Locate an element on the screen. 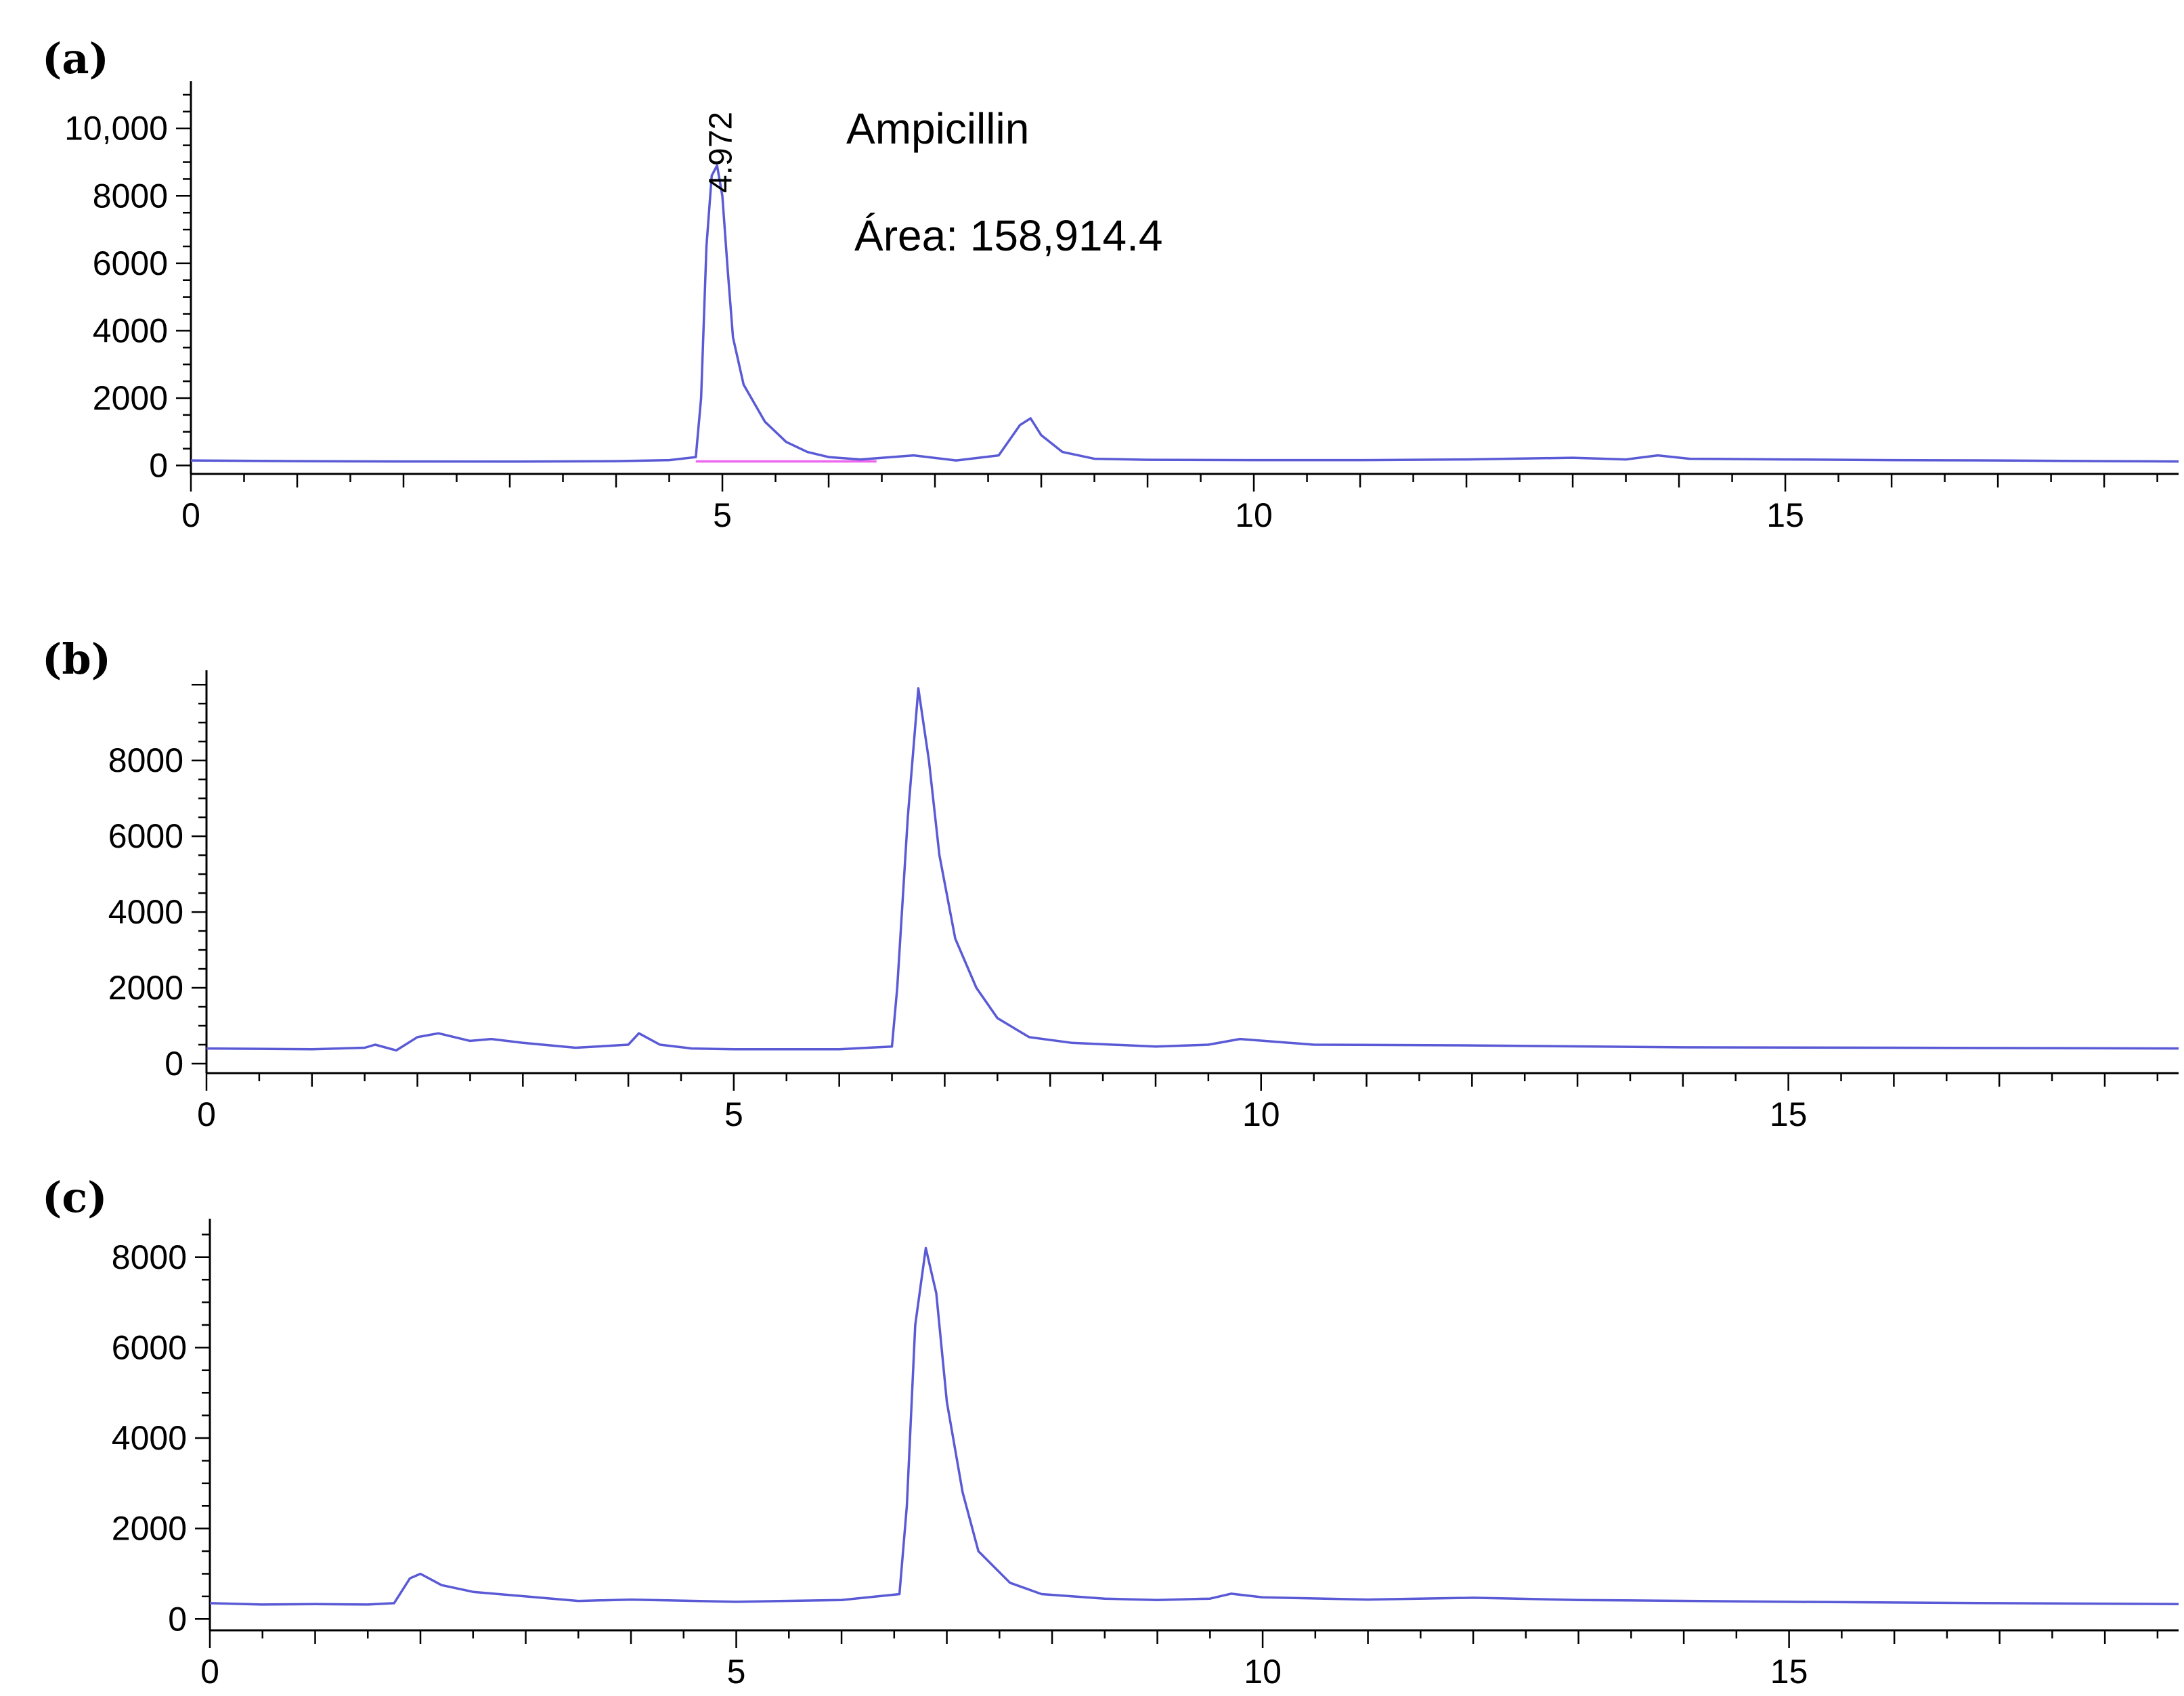  y-tick-label: 10,000 is located at coordinates (116, 129).